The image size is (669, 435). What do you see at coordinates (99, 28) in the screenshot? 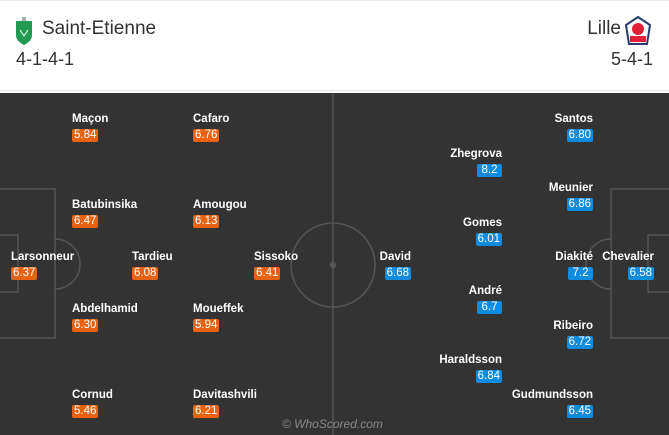
I see `home-team-name: Saint-Etienne` at bounding box center [99, 28].